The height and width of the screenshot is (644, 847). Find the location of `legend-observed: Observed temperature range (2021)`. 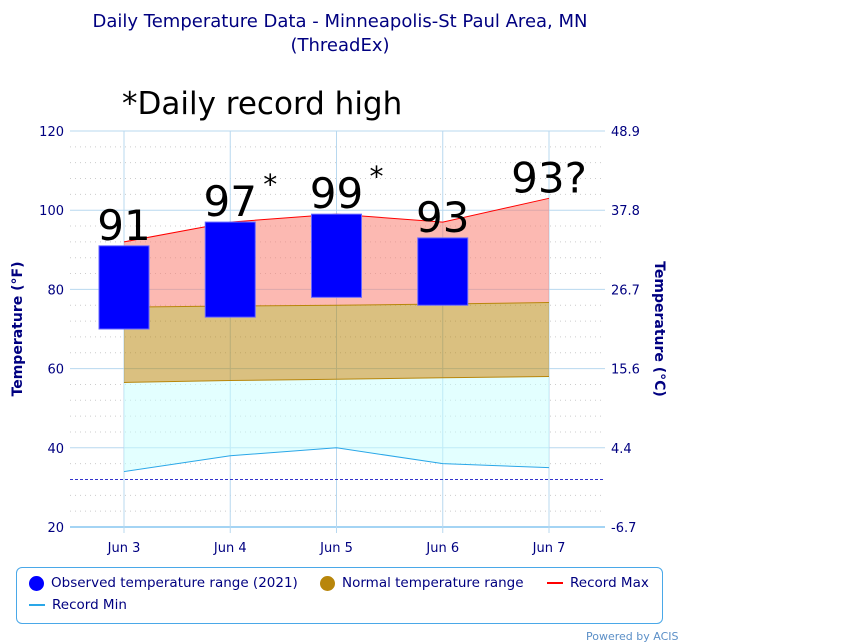

legend-observed: Observed temperature range (2021) is located at coordinates (163, 583).